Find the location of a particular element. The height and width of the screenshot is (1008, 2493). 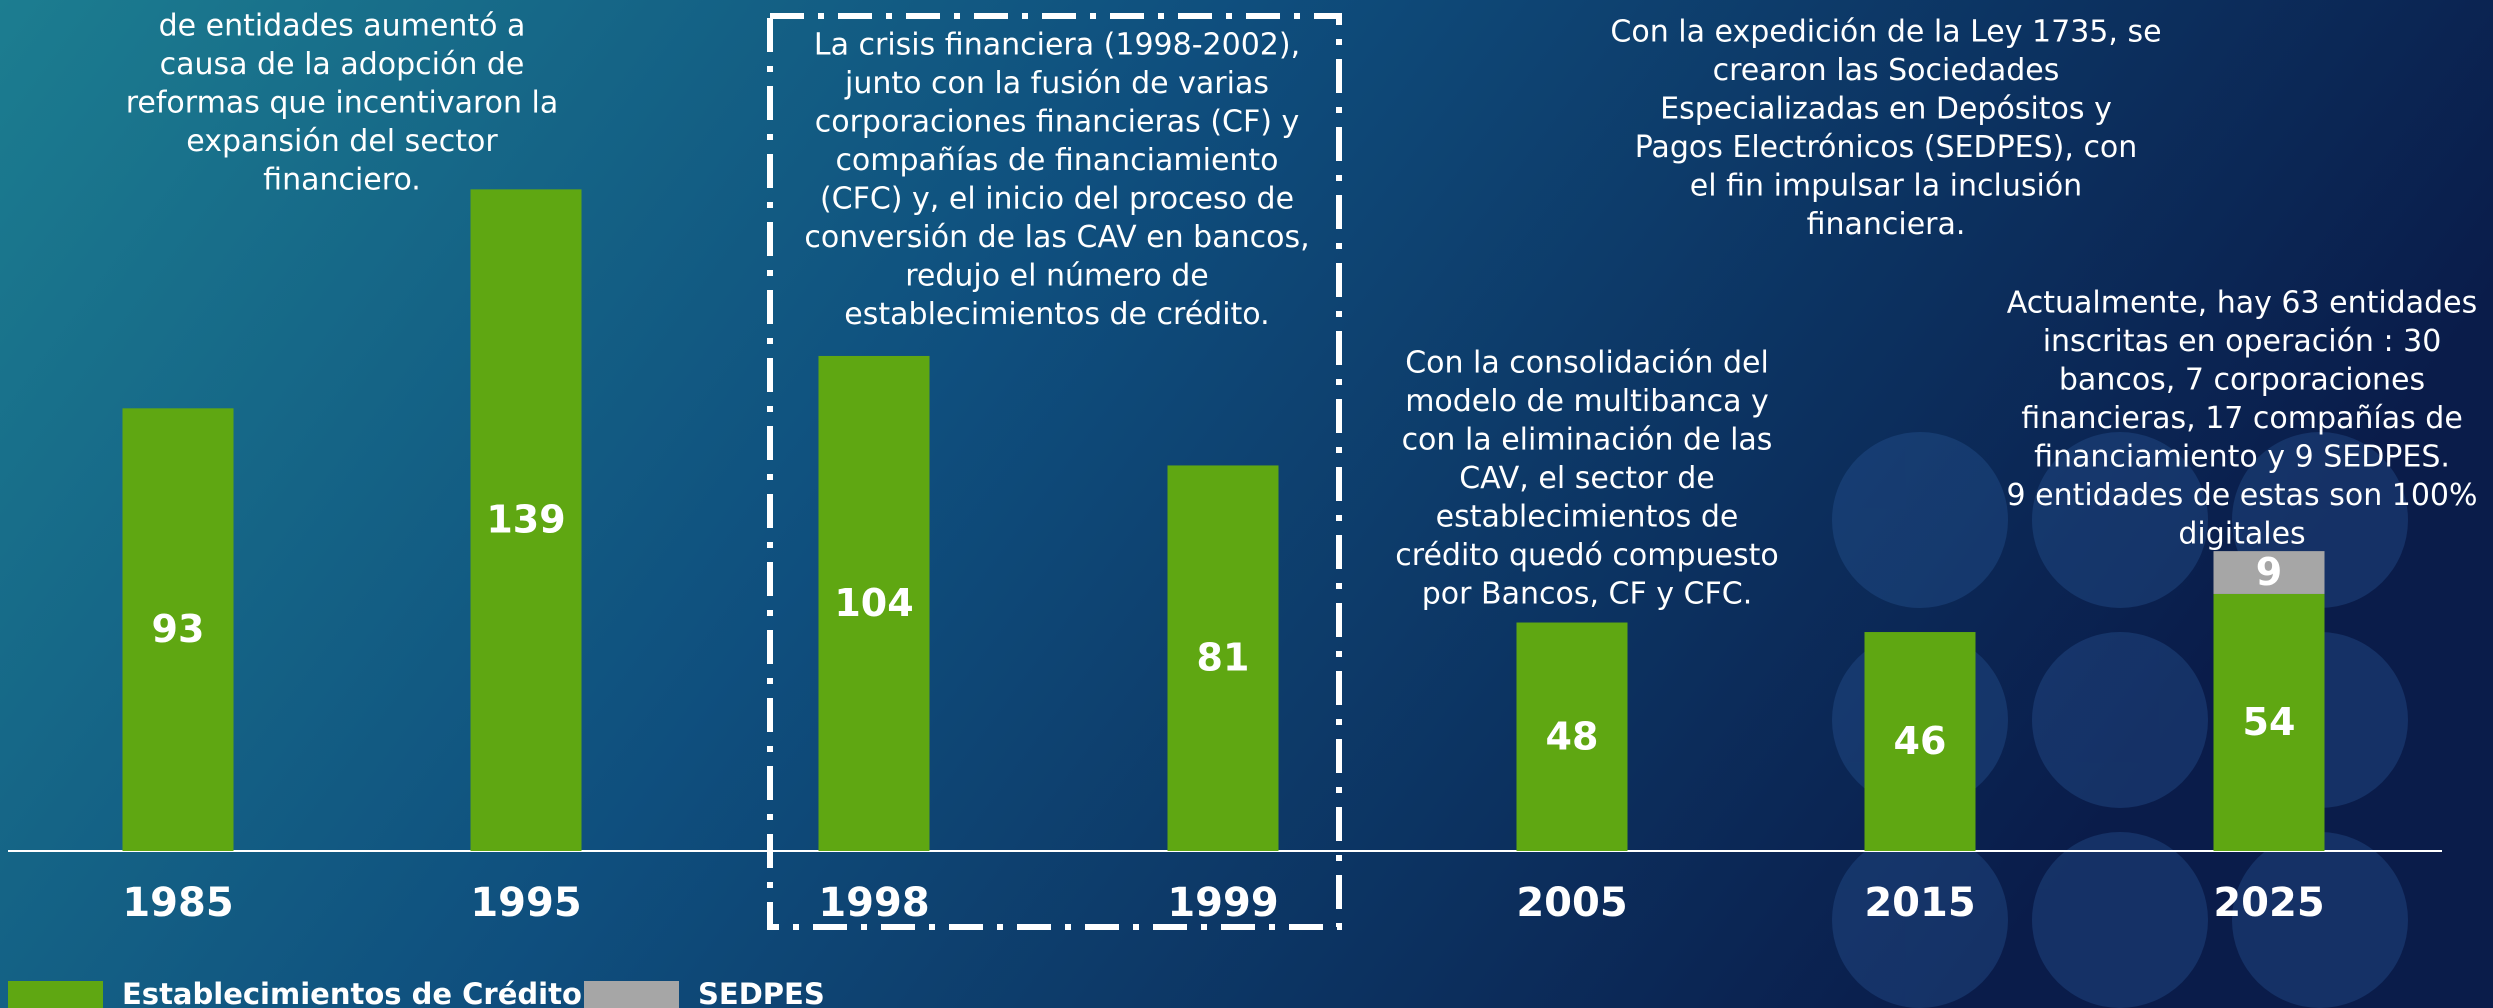

value-label: 46 is located at coordinates (1920, 741).